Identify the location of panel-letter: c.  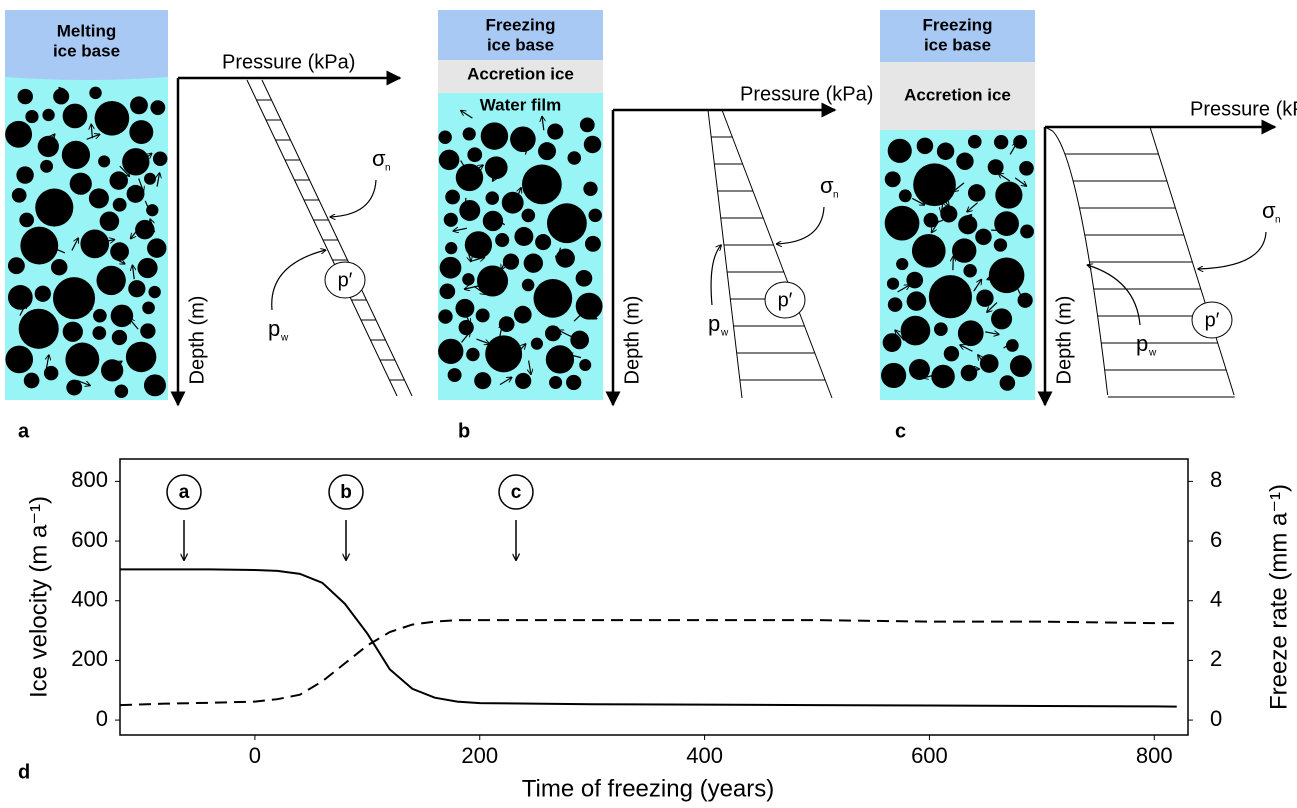
(900, 431).